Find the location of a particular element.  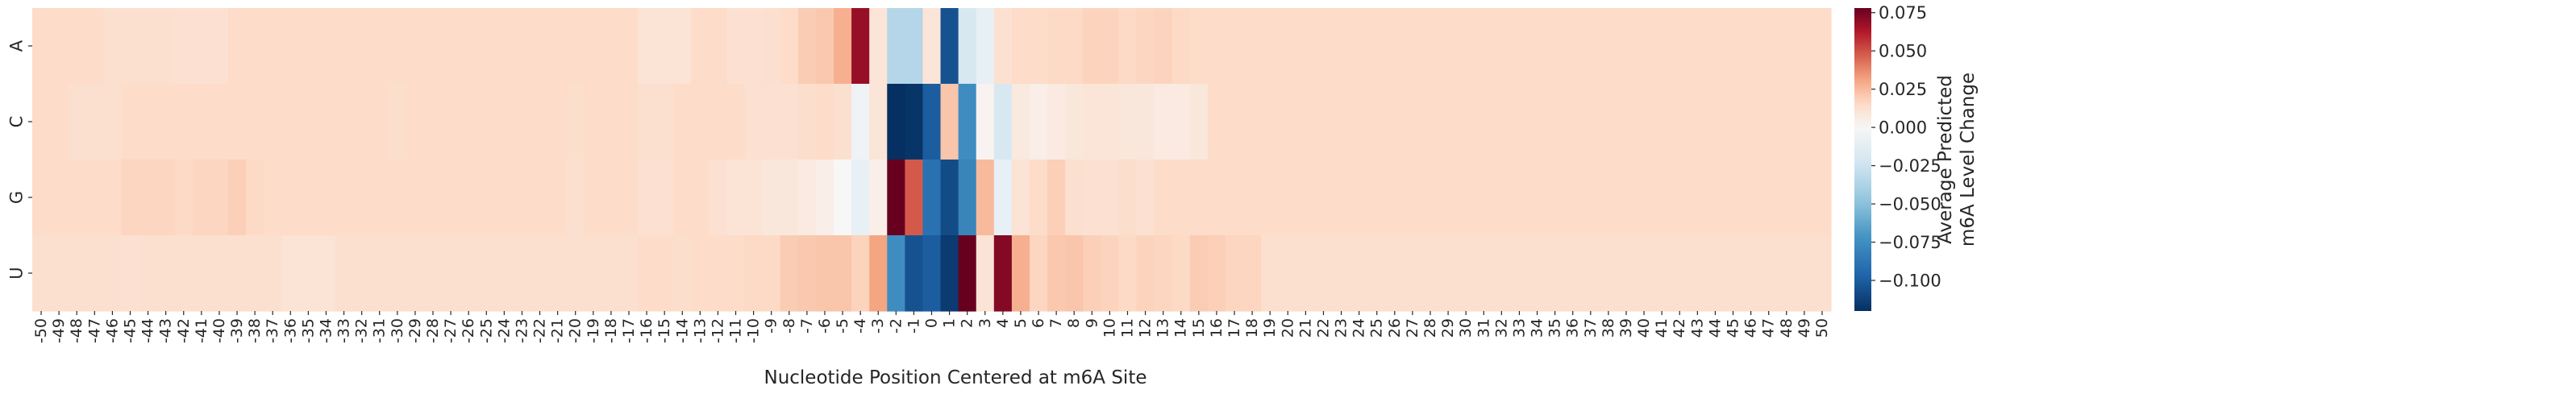

heatmap-cell-A--44 is located at coordinates (148, 46).